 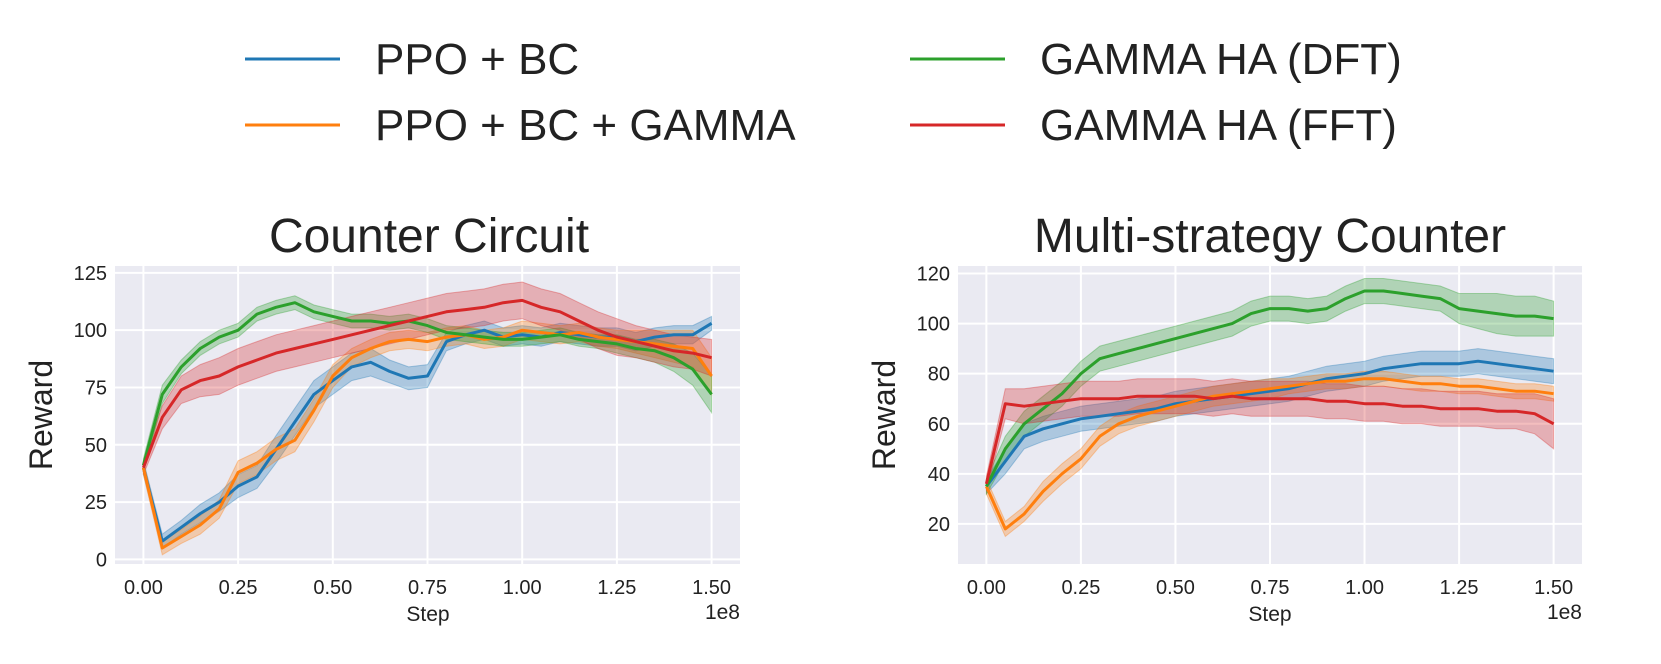 What do you see at coordinates (939, 525) in the screenshot?
I see `y-tick-label: 20` at bounding box center [939, 525].